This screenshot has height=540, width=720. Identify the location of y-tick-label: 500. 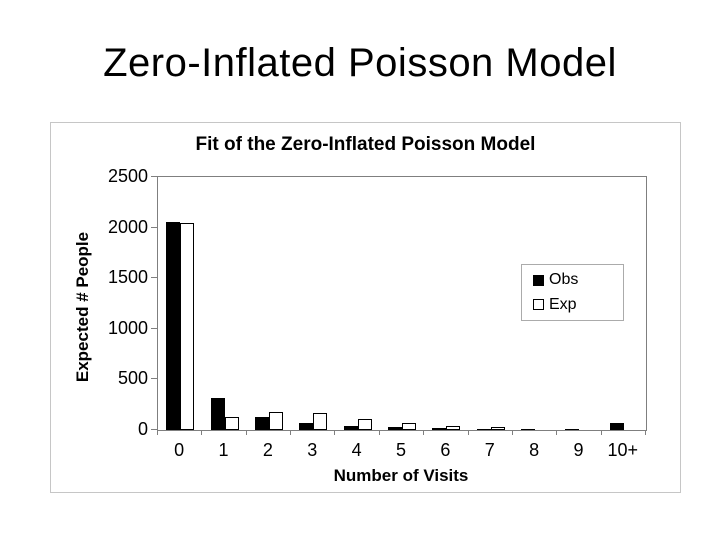
(132, 378).